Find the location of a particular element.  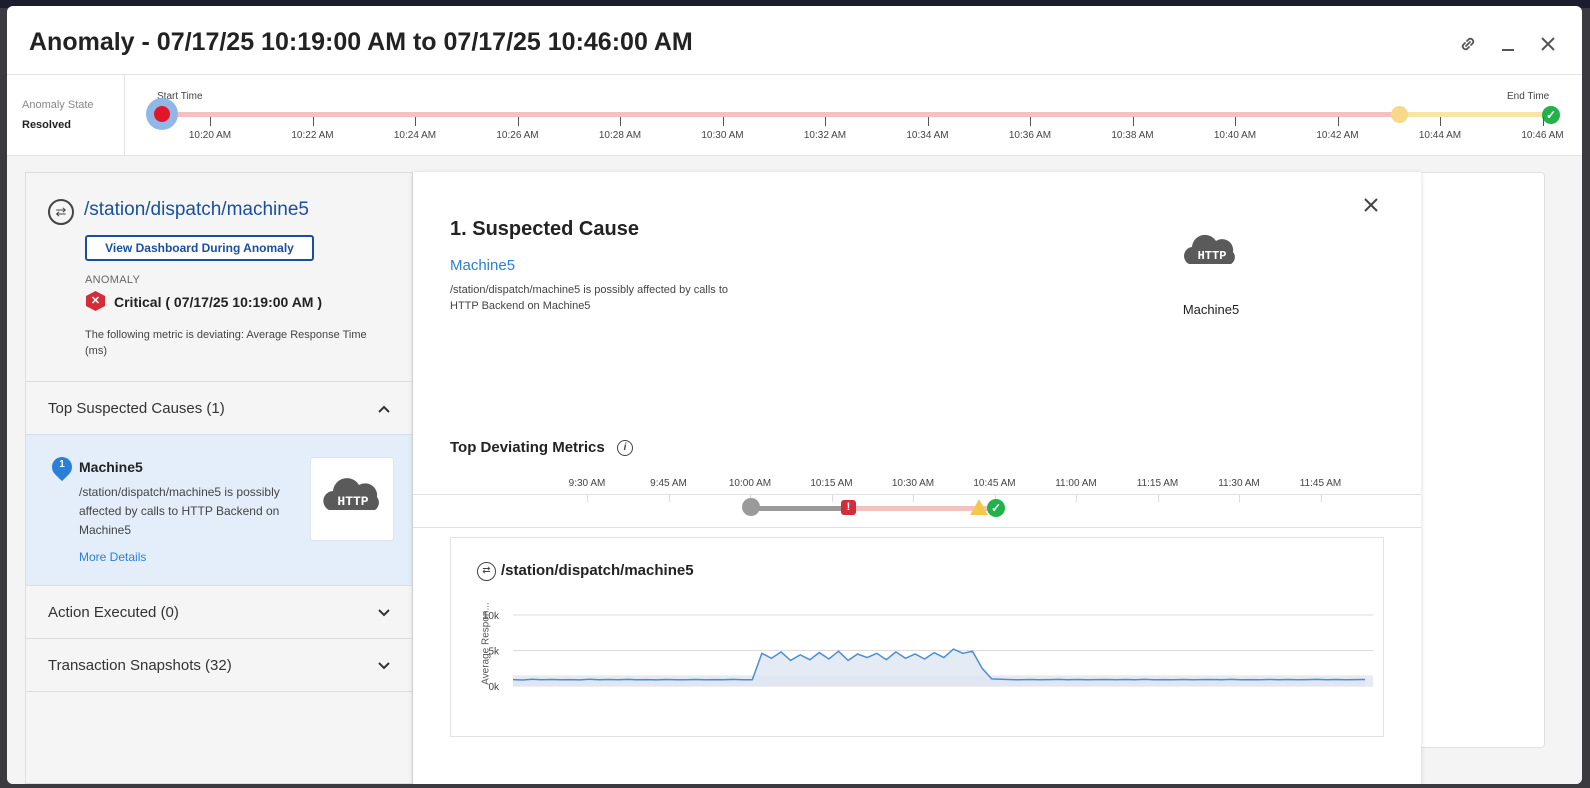

baseline-marker is located at coordinates (751, 507).